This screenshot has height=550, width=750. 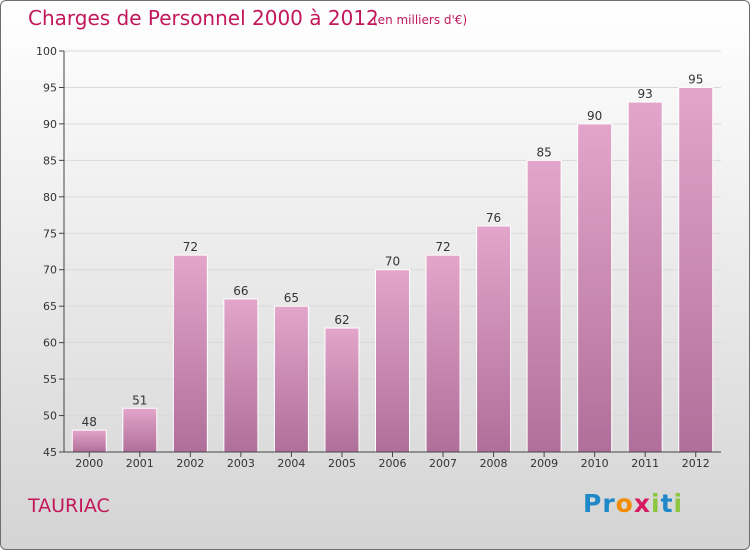 What do you see at coordinates (139, 400) in the screenshot?
I see `bar-value-label: 51` at bounding box center [139, 400].